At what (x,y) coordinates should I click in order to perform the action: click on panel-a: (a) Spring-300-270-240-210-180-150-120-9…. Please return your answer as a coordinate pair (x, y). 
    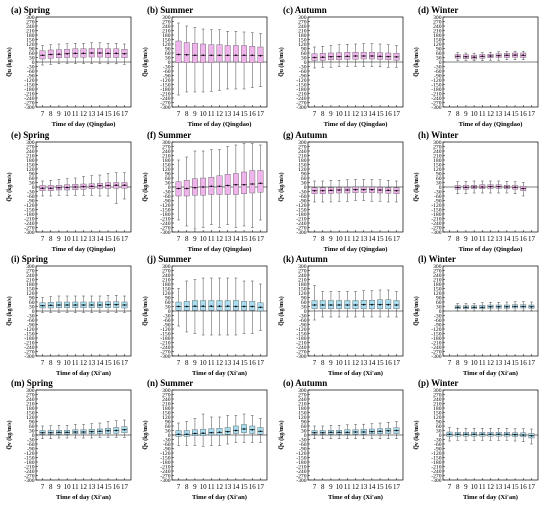
    Looking at the image, I should click on (69, 66).